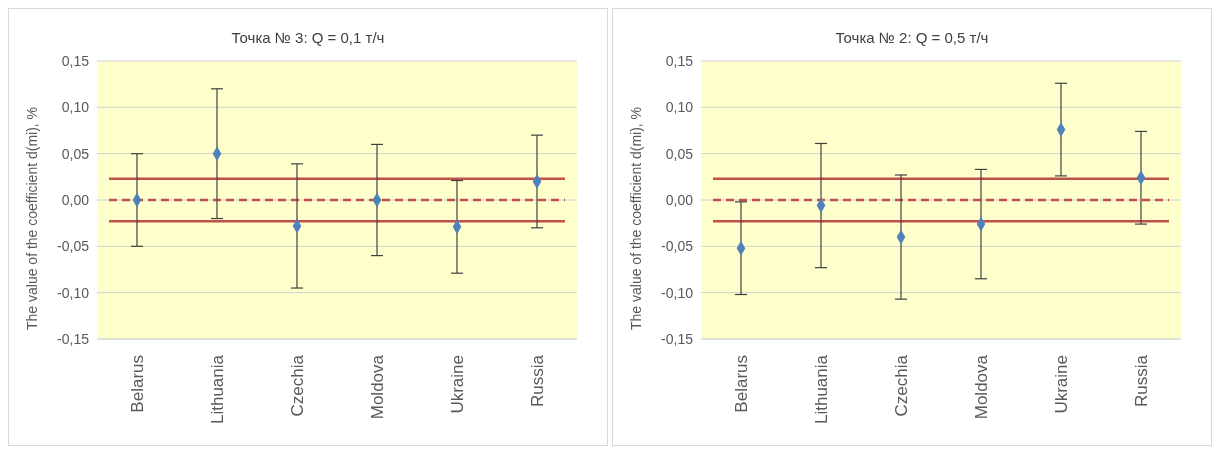  Describe the element at coordinates (912, 38) in the screenshot. I see `chart-title: Точка № 2: Q = 0,5 т/ч` at that location.